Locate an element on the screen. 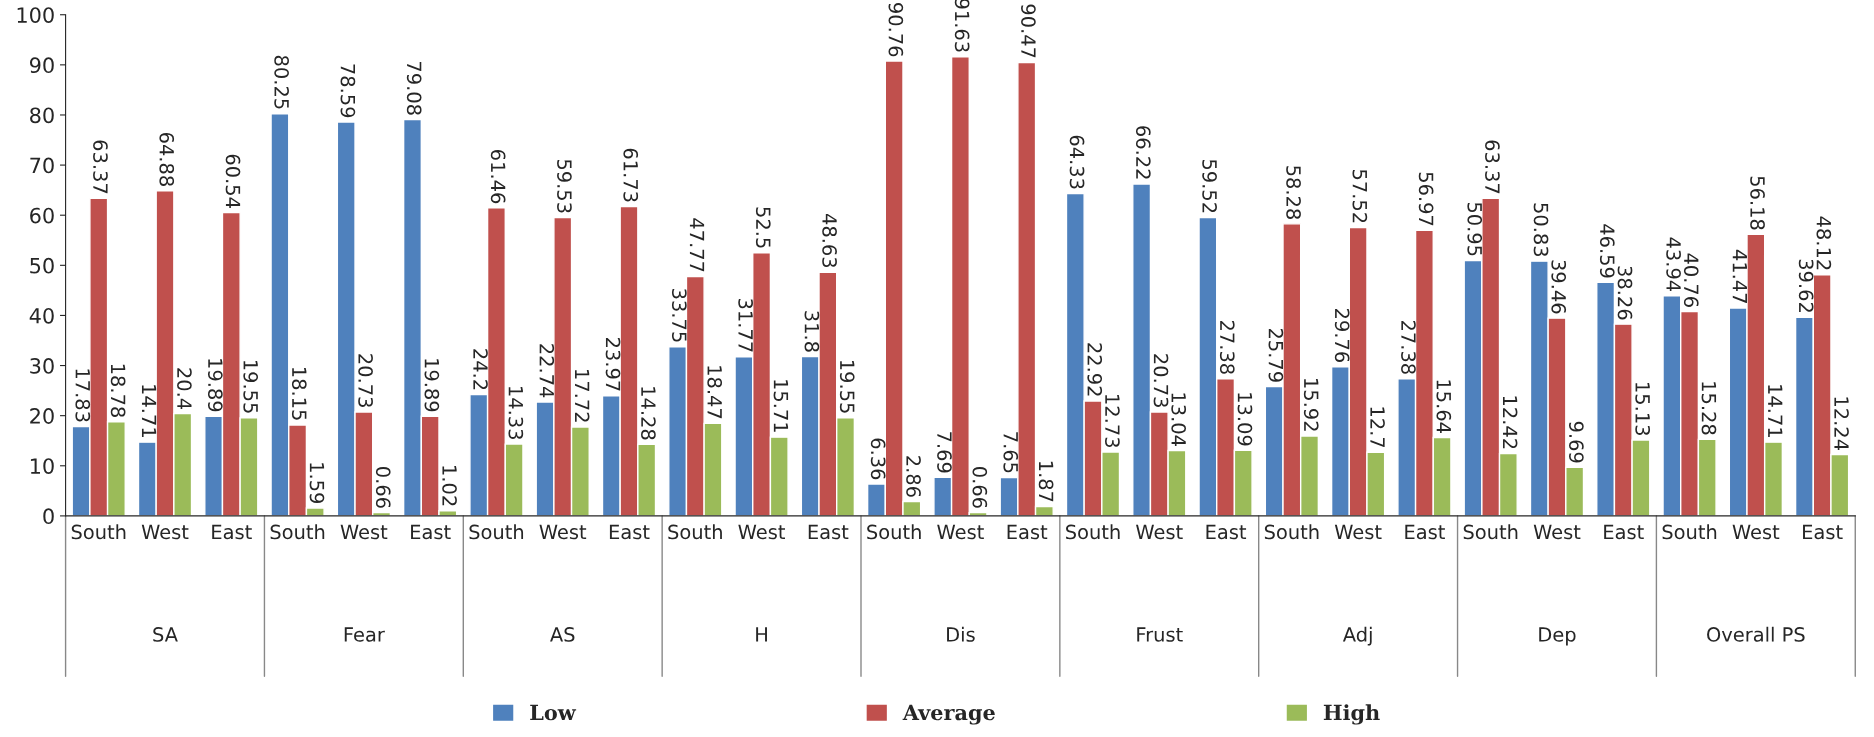  y-tick-label: 50 is located at coordinates (42, 265).